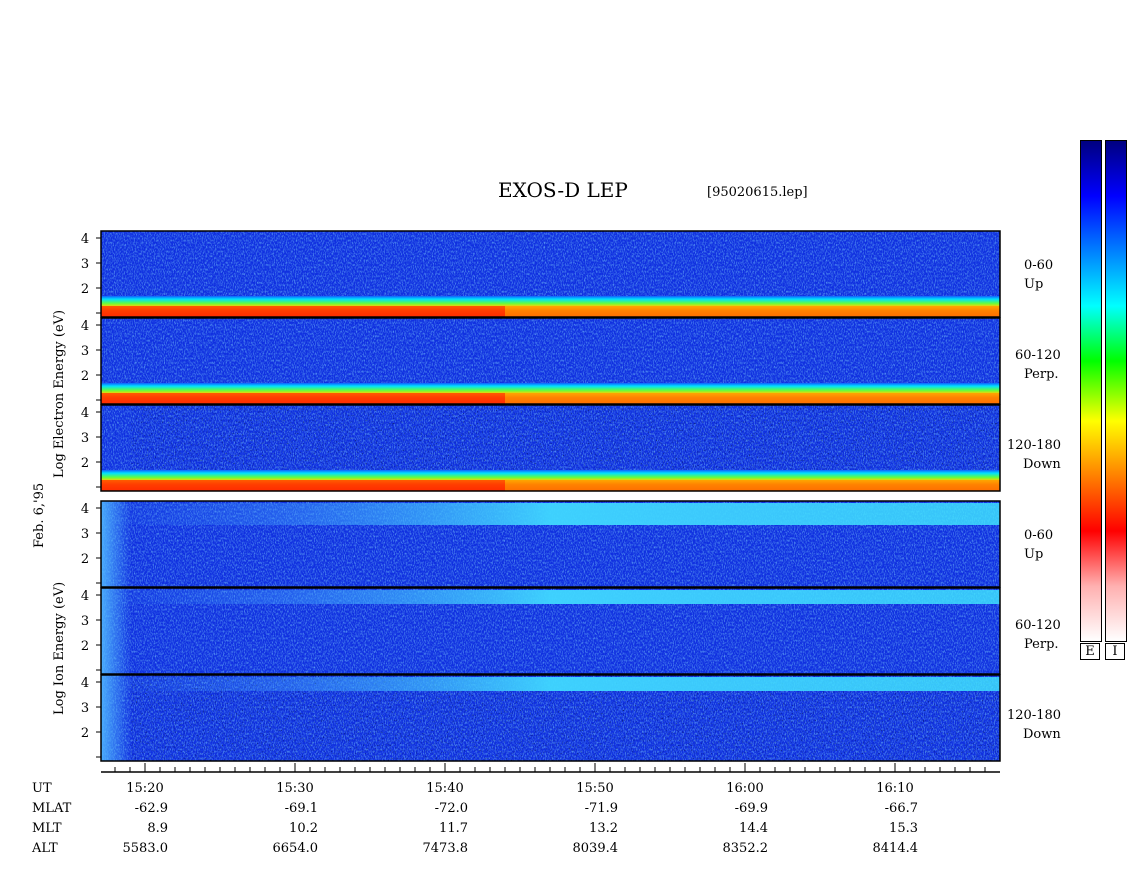  What do you see at coordinates (901, 808) in the screenshot?
I see `row-value-mlat: -66.7` at bounding box center [901, 808].